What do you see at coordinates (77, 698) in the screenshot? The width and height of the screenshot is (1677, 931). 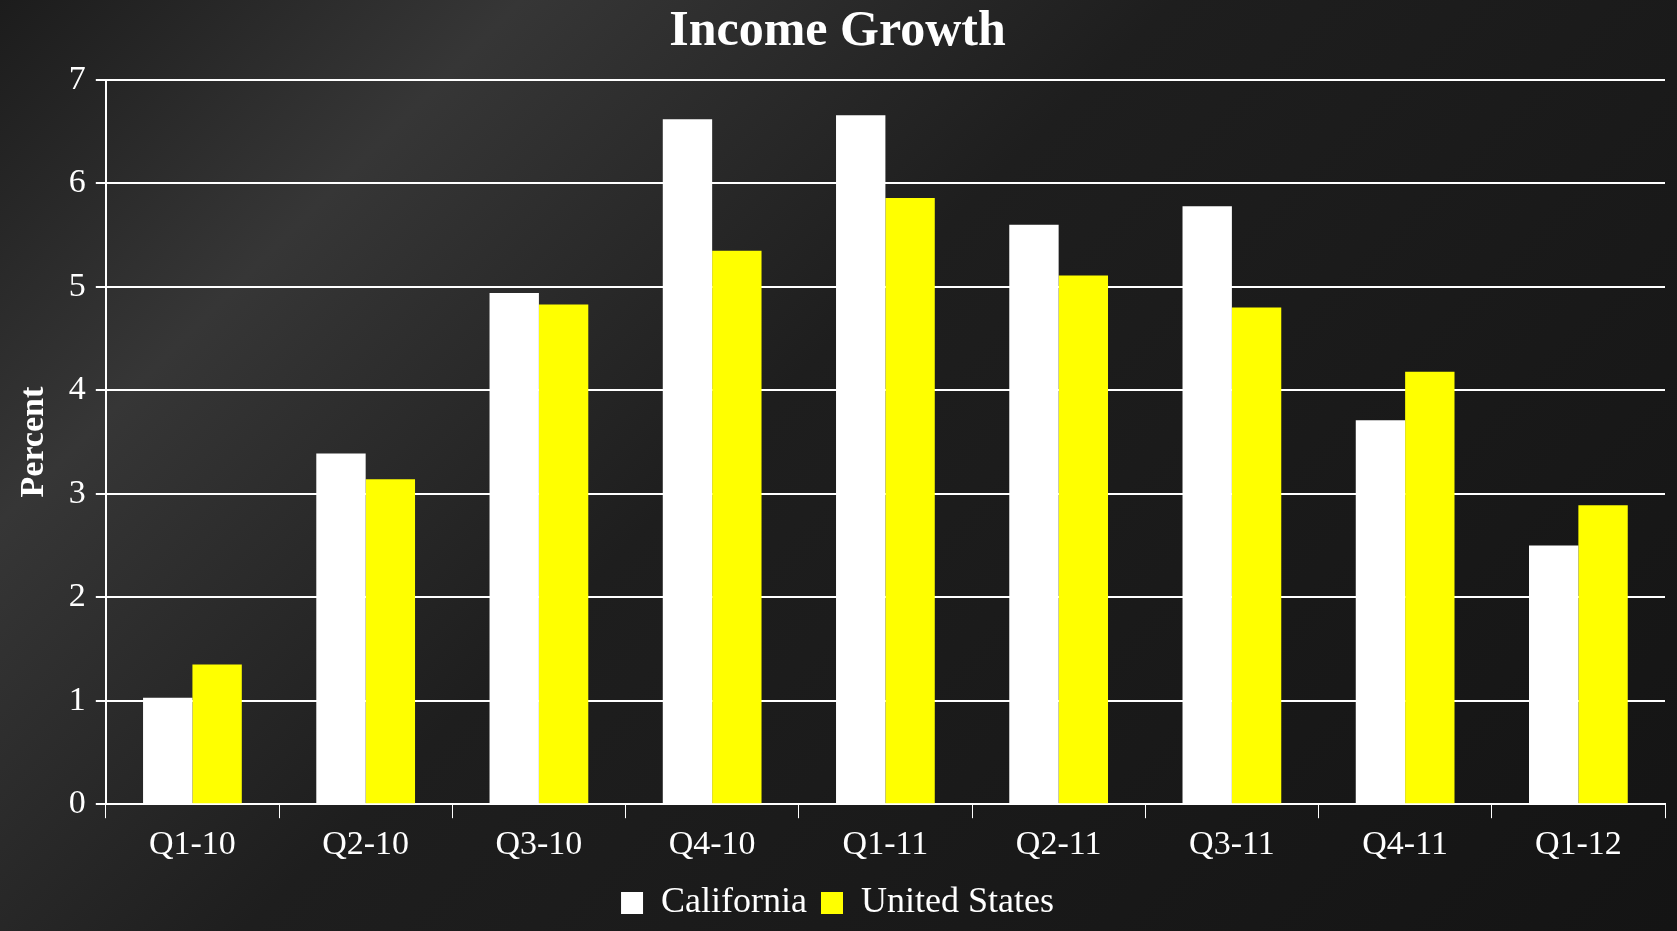 I see `y-tick-label: 1` at bounding box center [77, 698].